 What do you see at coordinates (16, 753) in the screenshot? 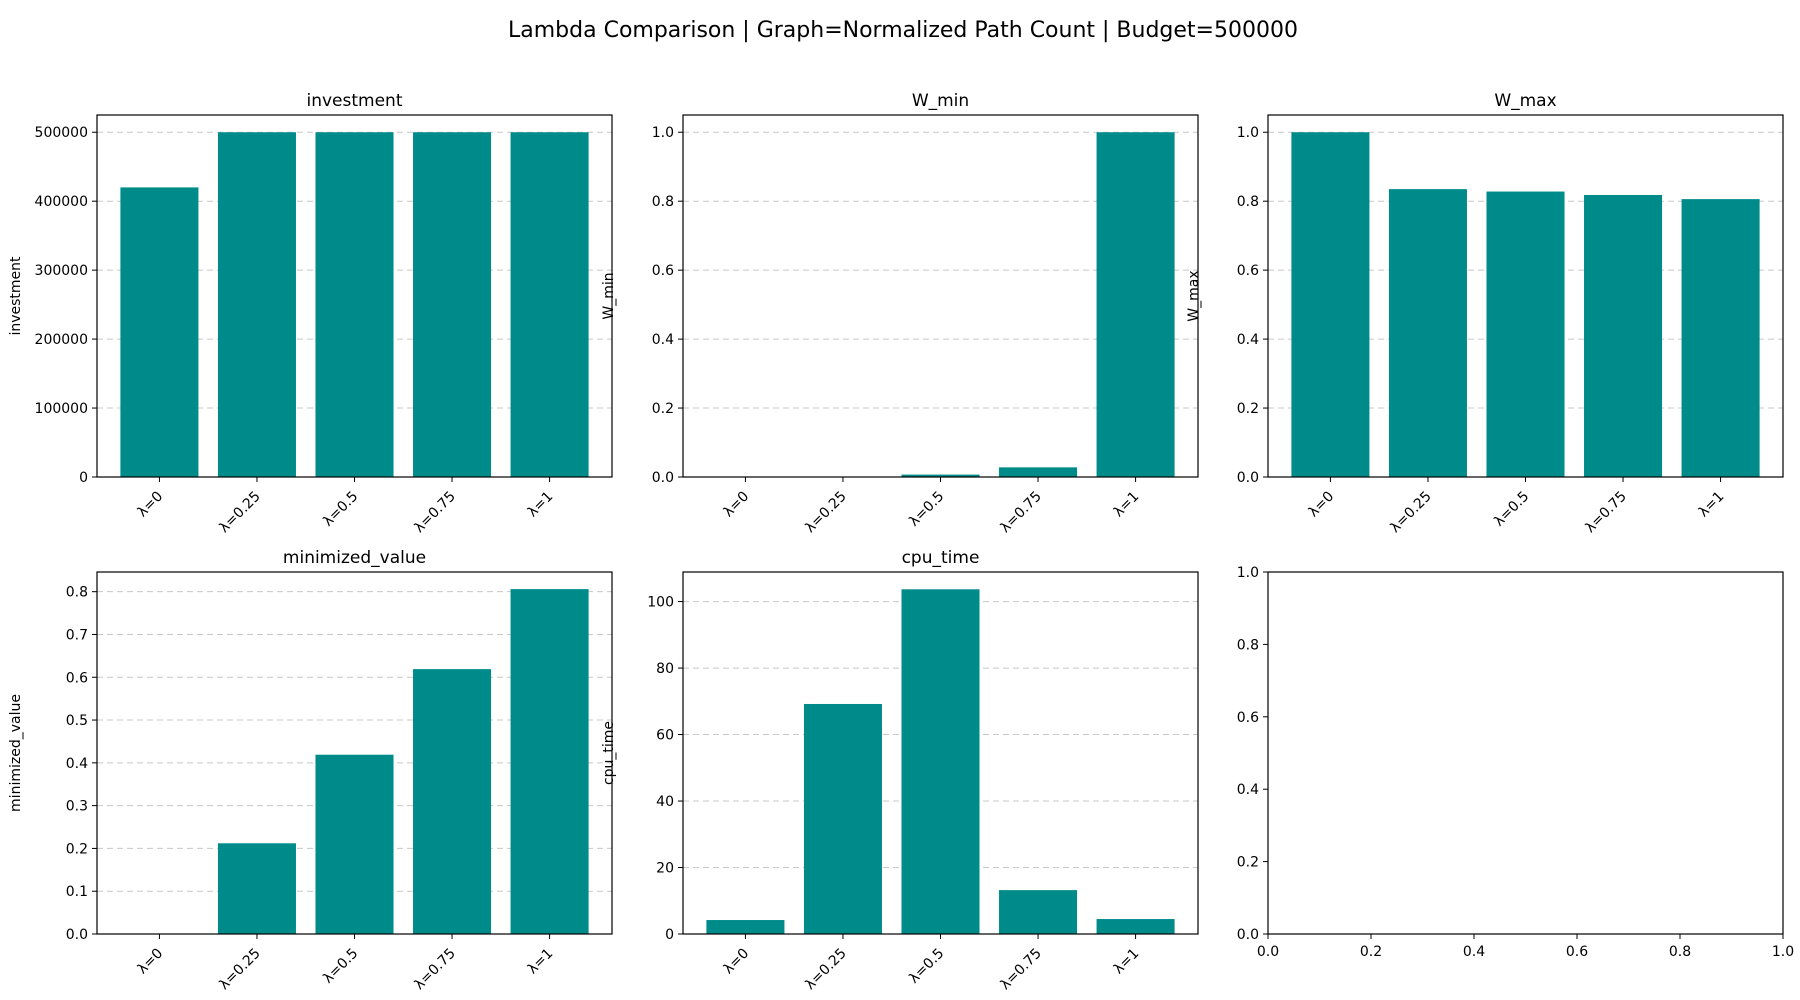
I see `y-axis-label: minimized_value` at bounding box center [16, 753].